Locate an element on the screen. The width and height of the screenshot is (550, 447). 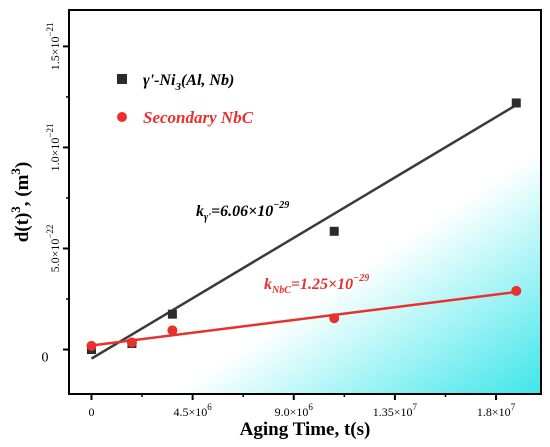
legend-label-gamma-rest: (Al, Nb) is located at coordinates (207, 80).